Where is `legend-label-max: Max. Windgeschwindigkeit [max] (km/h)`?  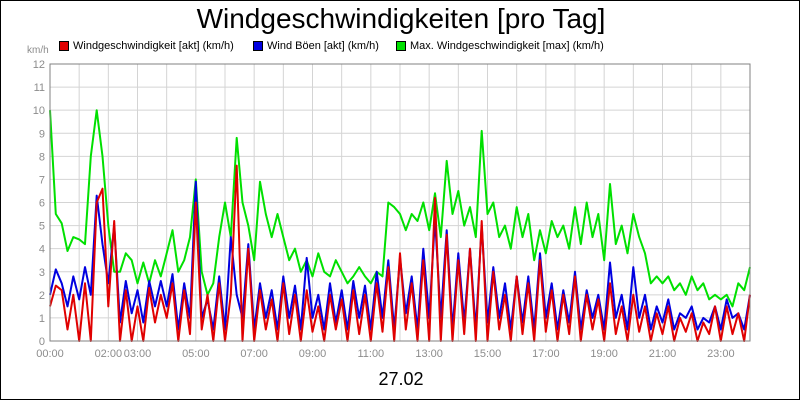
legend-label-max: Max. Windgeschwindigkeit [max] (km/h) is located at coordinates (507, 46).